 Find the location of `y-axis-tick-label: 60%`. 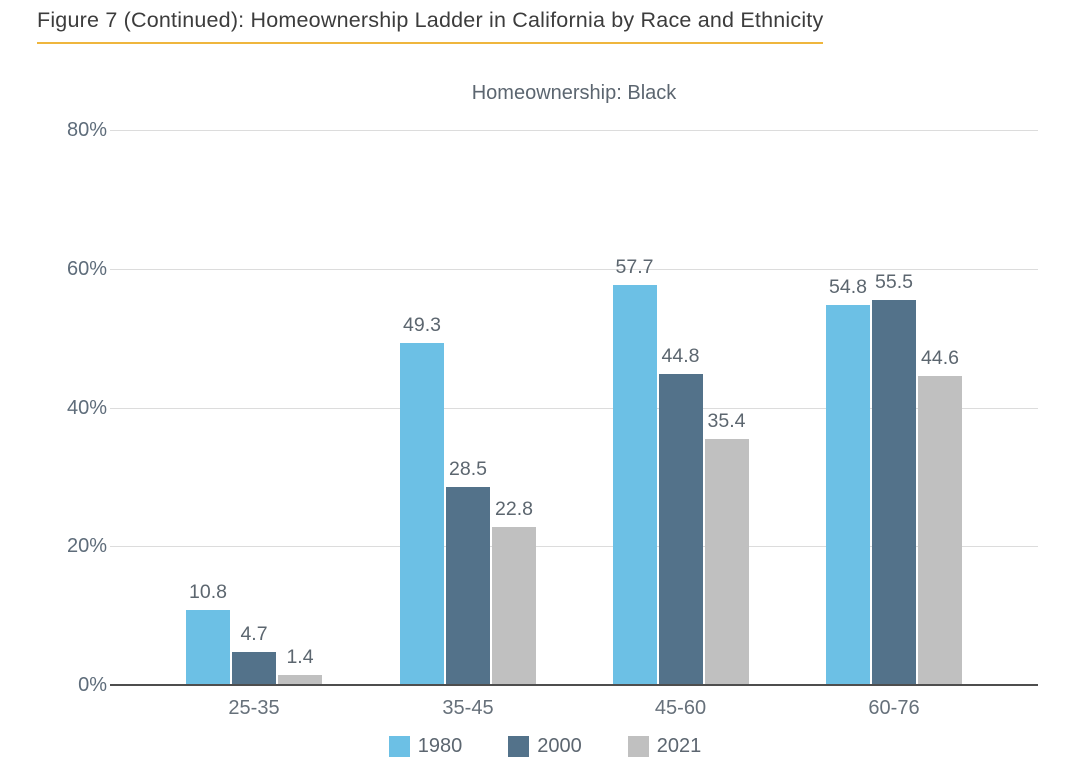

y-axis-tick-label: 60% is located at coordinates (86, 268).